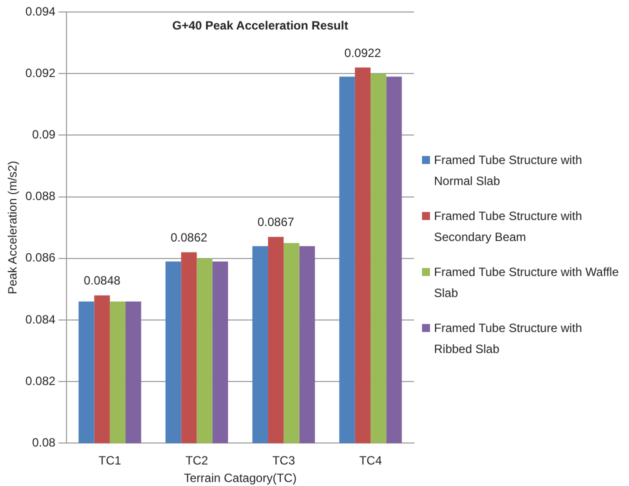  What do you see at coordinates (276, 222) in the screenshot?
I see `data-label: 0.0867` at bounding box center [276, 222].